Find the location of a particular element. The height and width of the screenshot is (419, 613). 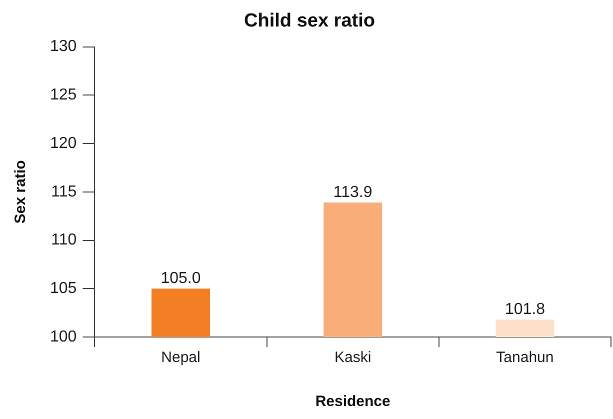

y-tick-label: 105 is located at coordinates (63, 289).